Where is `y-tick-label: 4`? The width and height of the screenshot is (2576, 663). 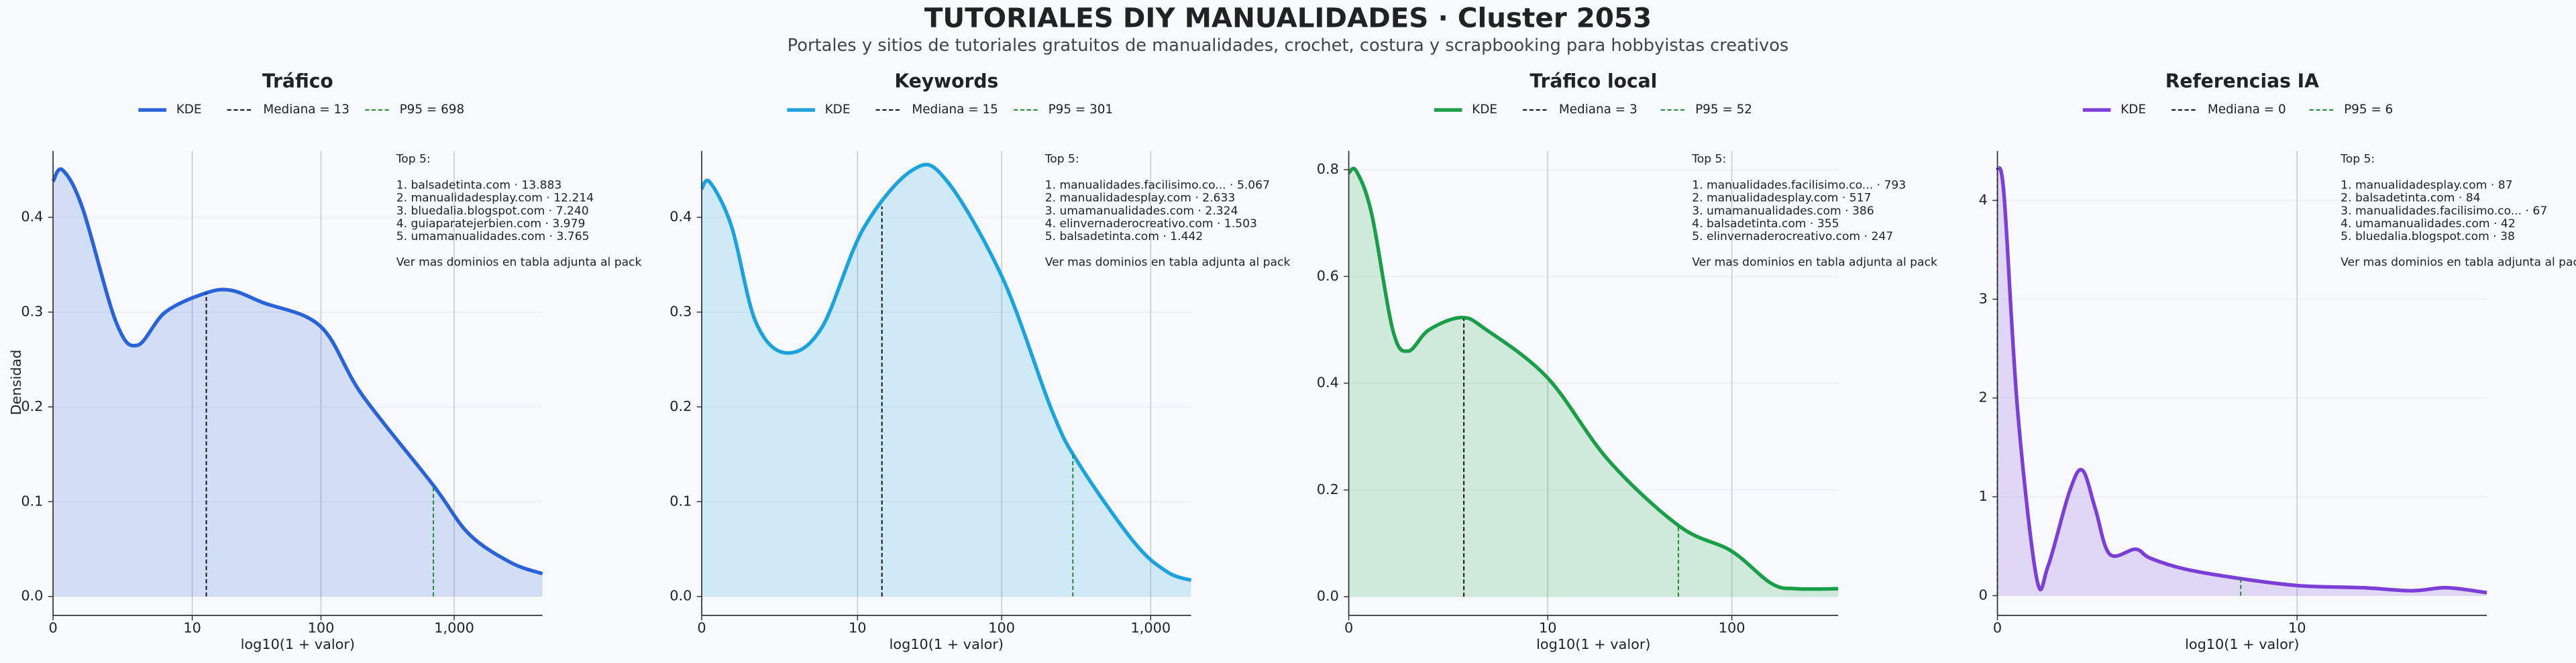
y-tick-label: 4 is located at coordinates (1983, 200).